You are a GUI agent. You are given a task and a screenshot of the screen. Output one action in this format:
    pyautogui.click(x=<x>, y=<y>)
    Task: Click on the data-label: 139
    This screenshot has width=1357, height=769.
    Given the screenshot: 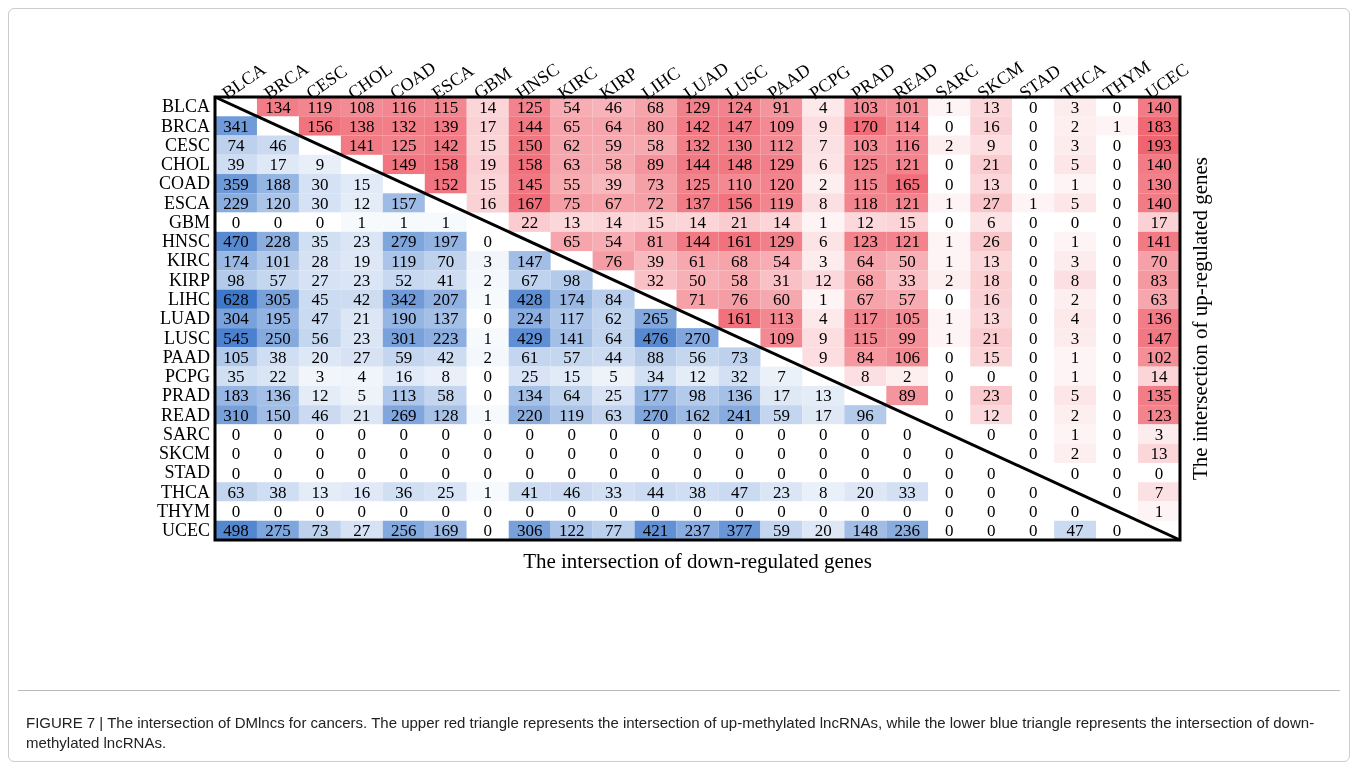 What is the action you would take?
    pyautogui.click(x=446, y=126)
    